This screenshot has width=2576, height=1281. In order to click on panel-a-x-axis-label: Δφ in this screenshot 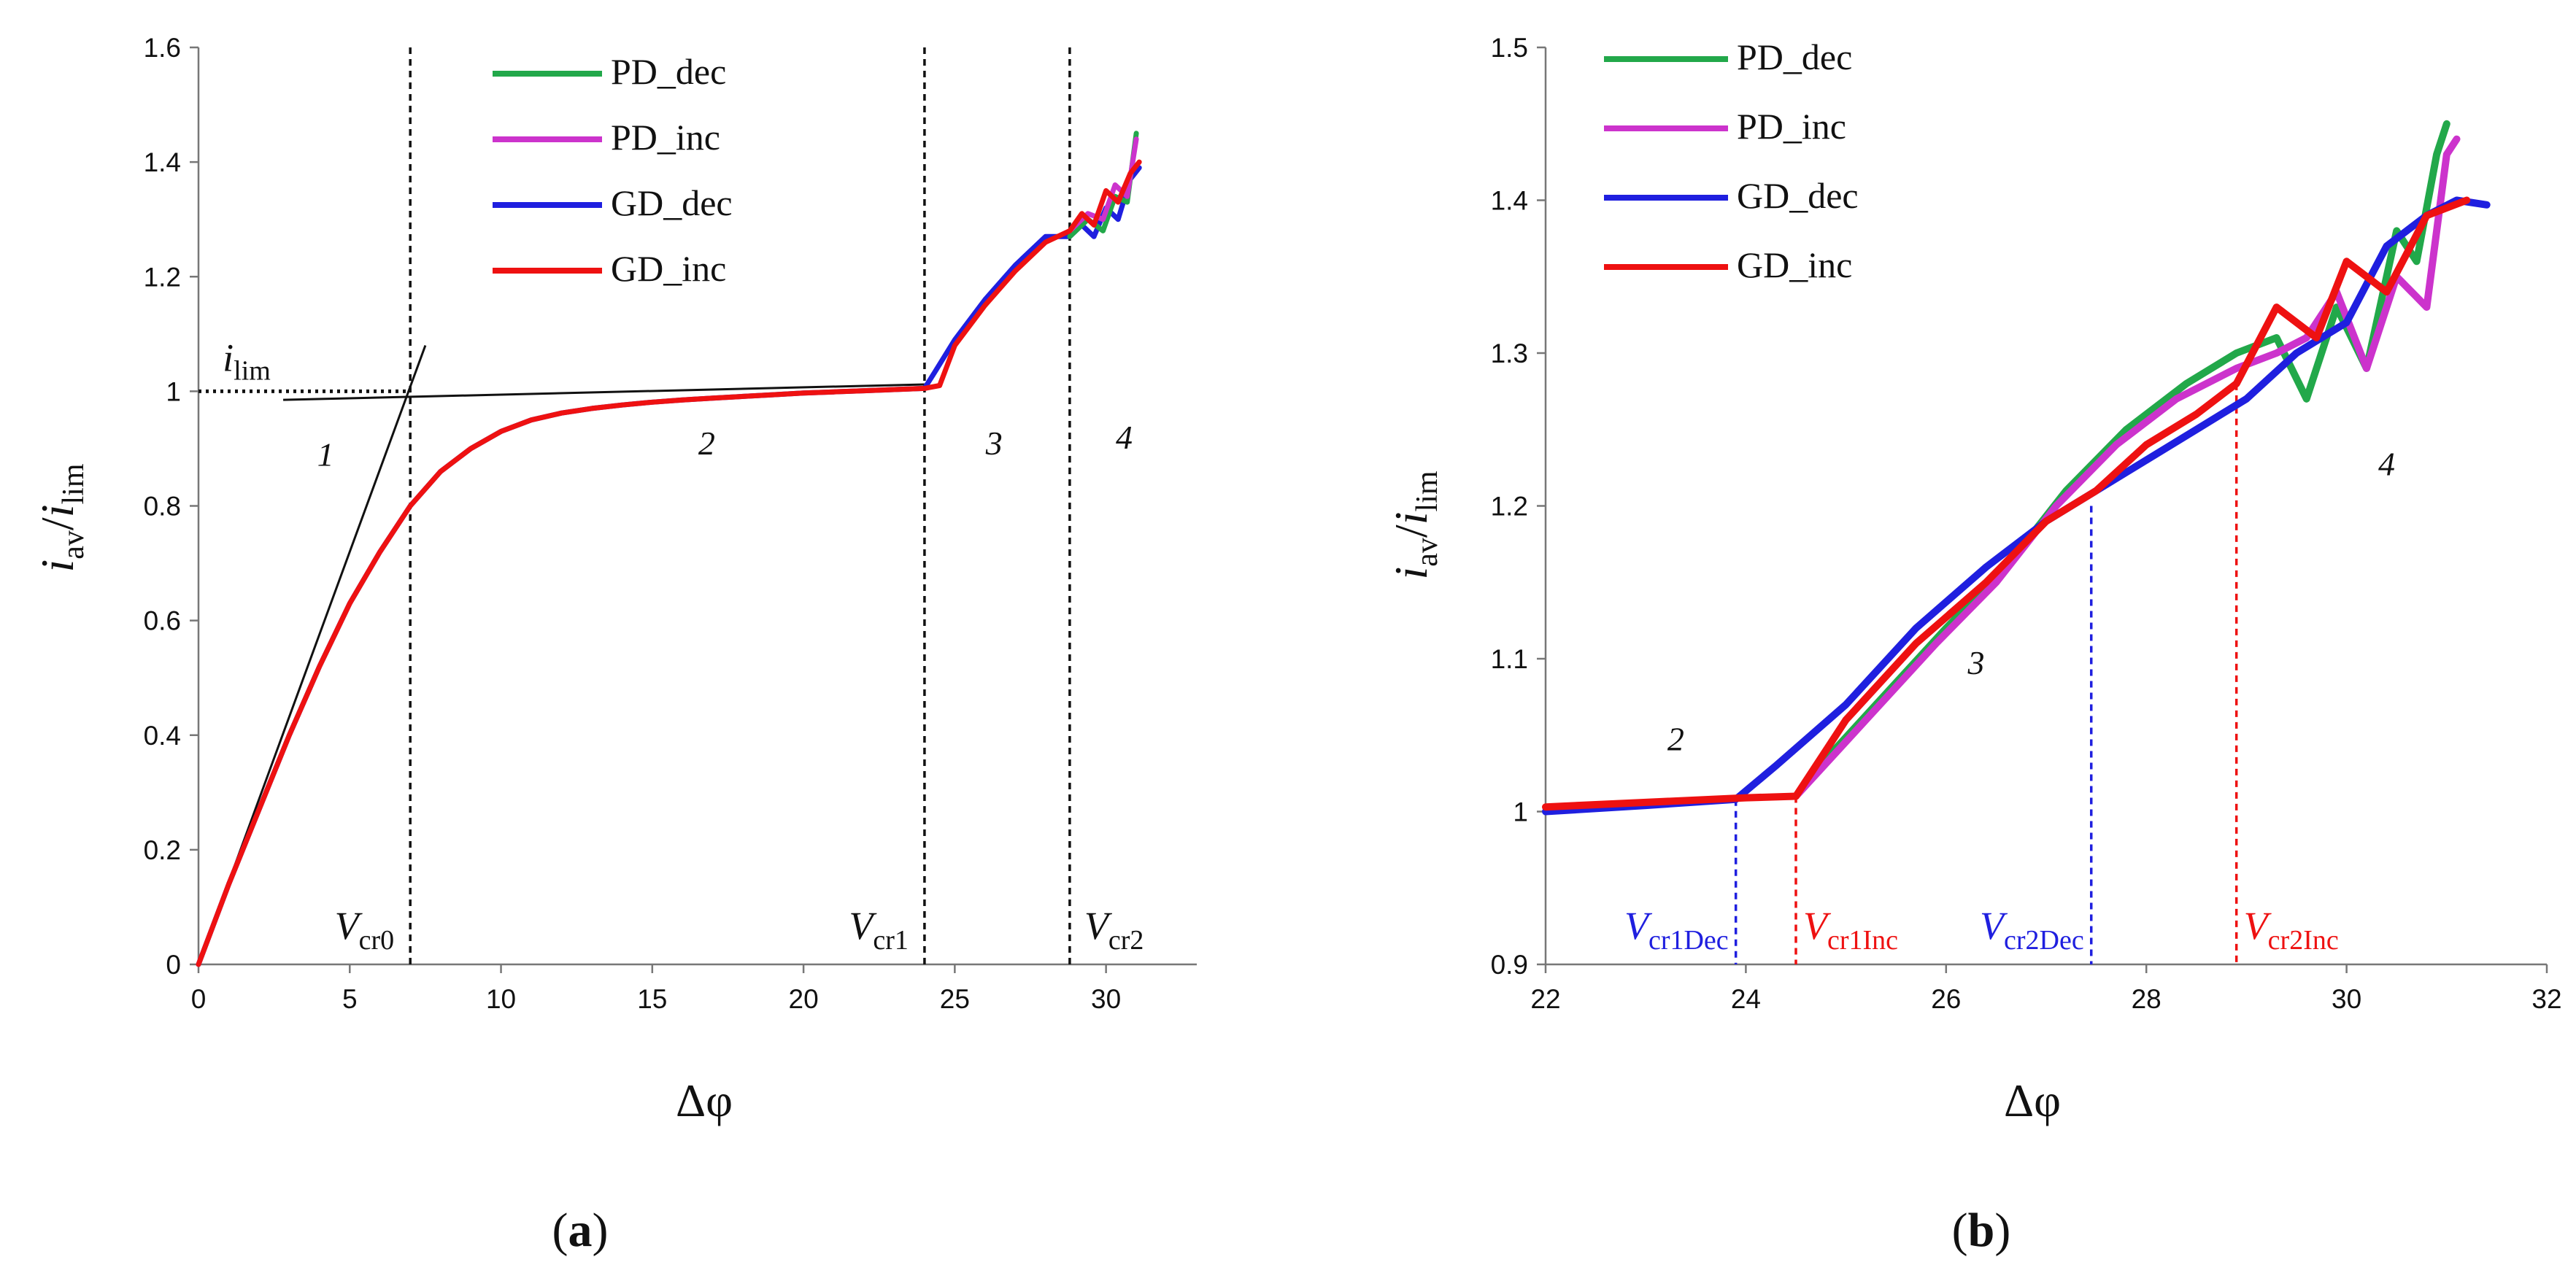, I will do `click(704, 1100)`.